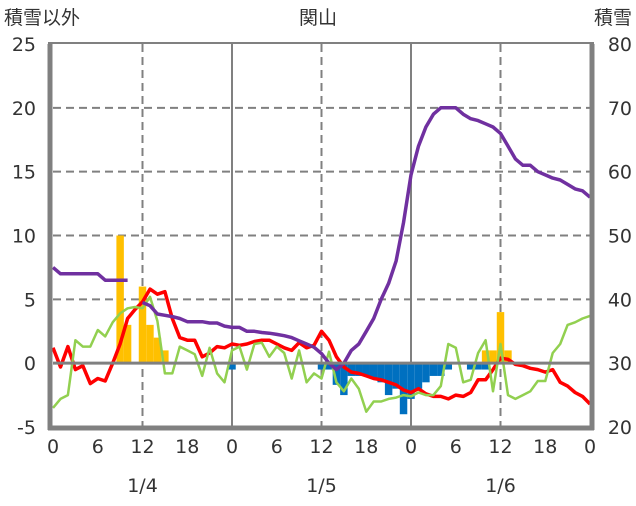 This screenshot has height=506, width=636. What do you see at coordinates (24, 109) in the screenshot?
I see `y-left-tick-label: 20` at bounding box center [24, 109].